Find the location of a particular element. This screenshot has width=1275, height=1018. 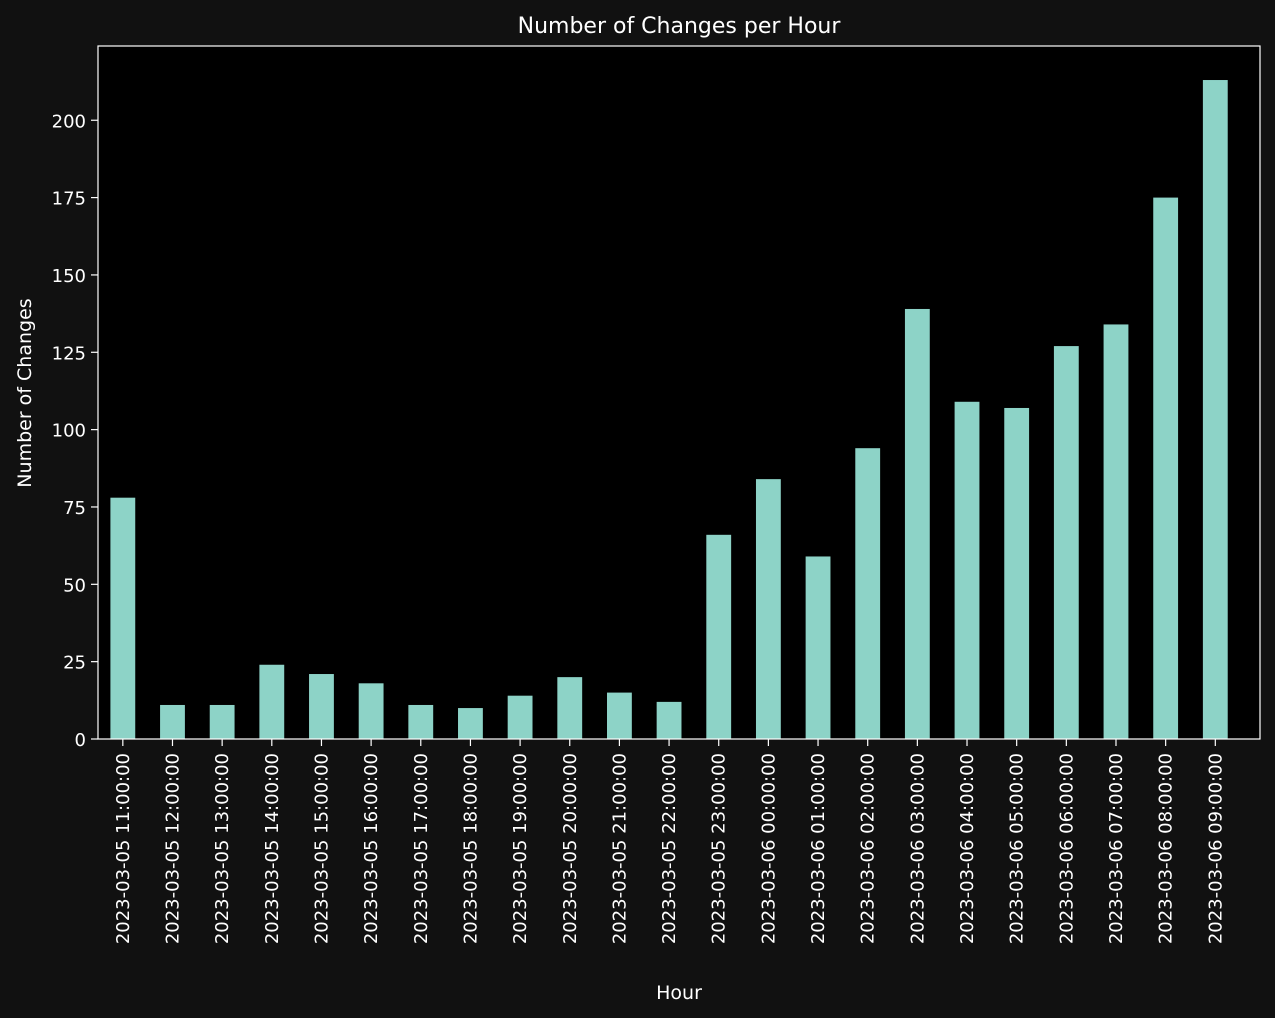

x-tick-label-21: 2023-03-06 08:00:00 is located at coordinates (1166, 848).